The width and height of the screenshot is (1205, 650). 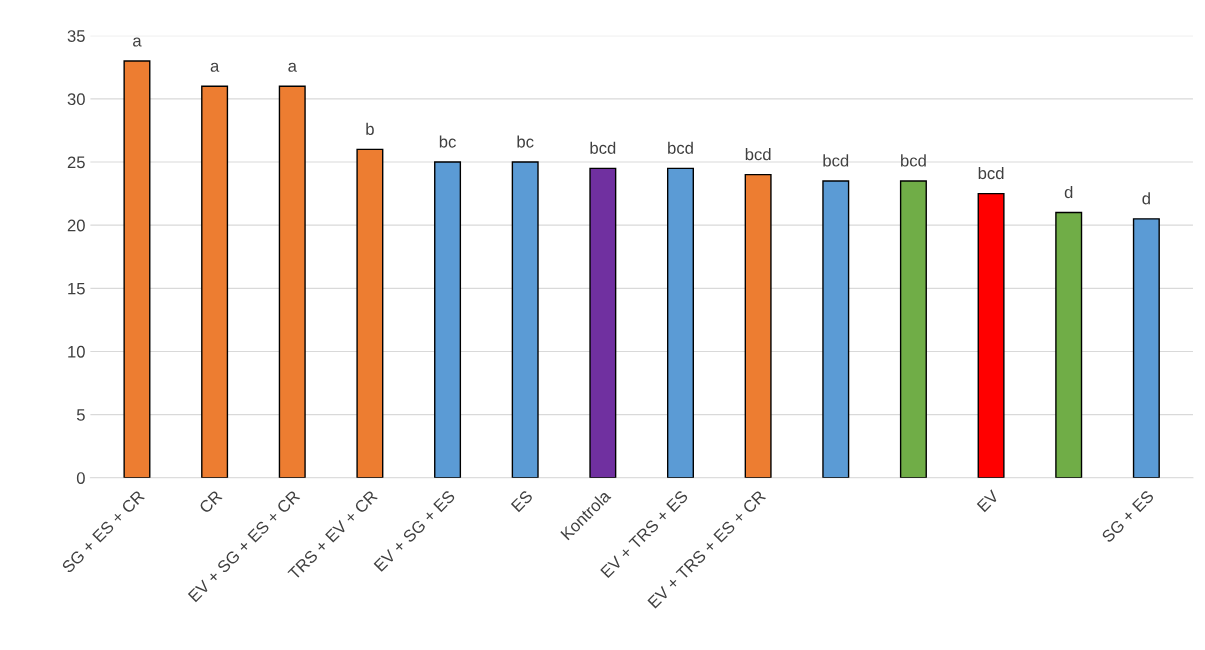 What do you see at coordinates (370, 128) in the screenshot?
I see `data-label: b` at bounding box center [370, 128].